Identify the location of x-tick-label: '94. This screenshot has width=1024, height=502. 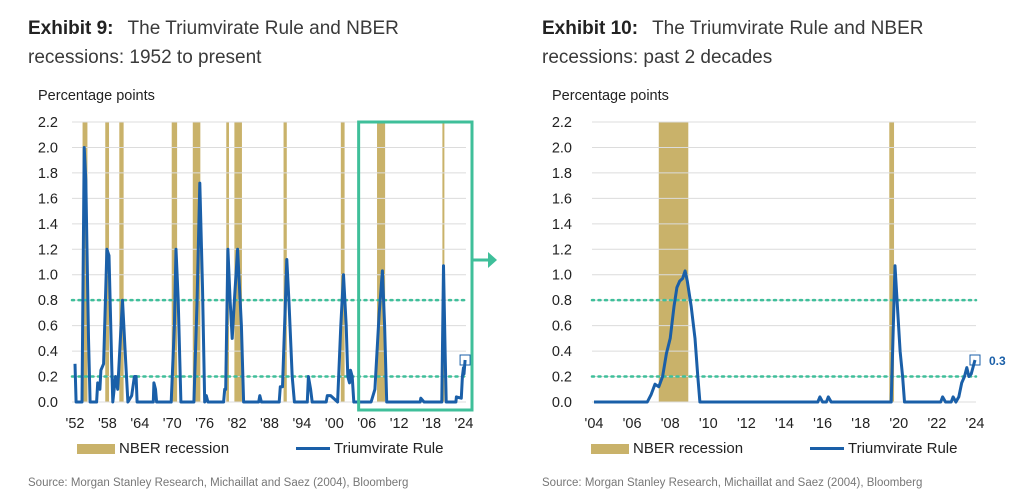
(301, 424).